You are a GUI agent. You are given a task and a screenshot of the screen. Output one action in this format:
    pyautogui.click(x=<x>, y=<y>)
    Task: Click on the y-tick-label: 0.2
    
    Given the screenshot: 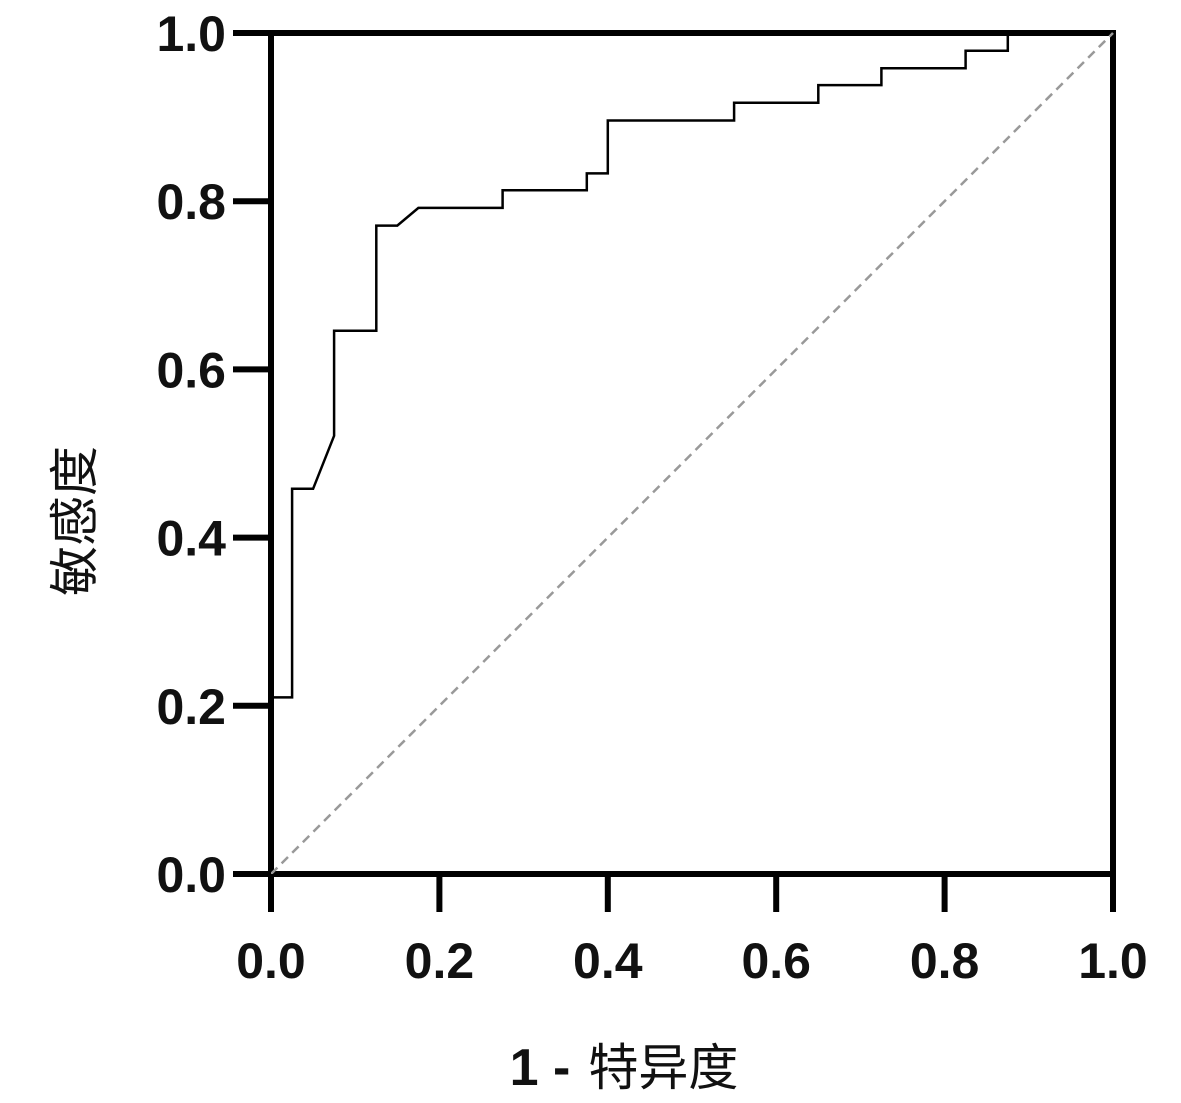 What is the action you would take?
    pyautogui.click(x=191, y=707)
    